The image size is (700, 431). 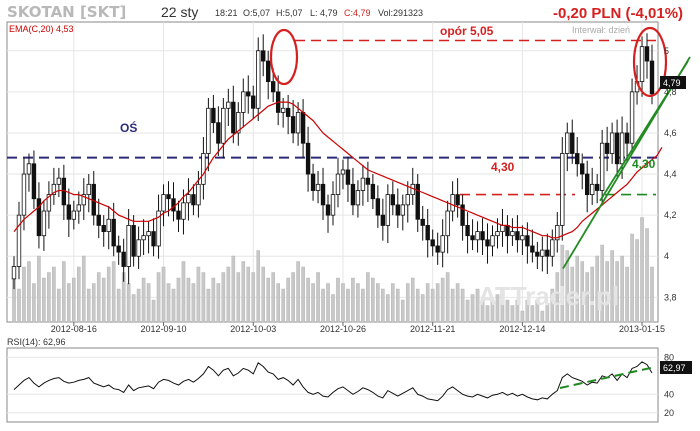 I want to click on x-tick-label: 2012-10-03, so click(x=253, y=329).